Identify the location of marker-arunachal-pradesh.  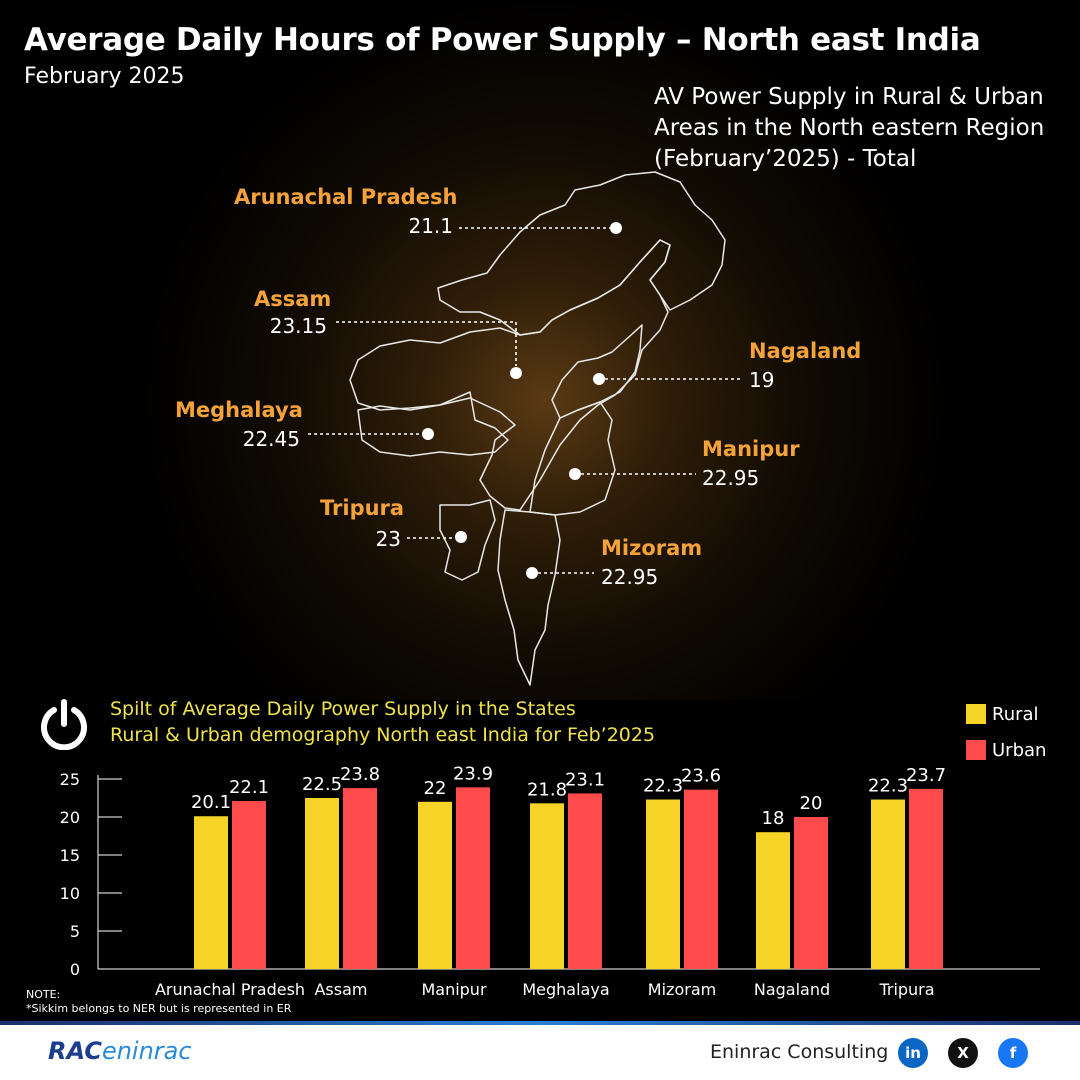
(616, 228).